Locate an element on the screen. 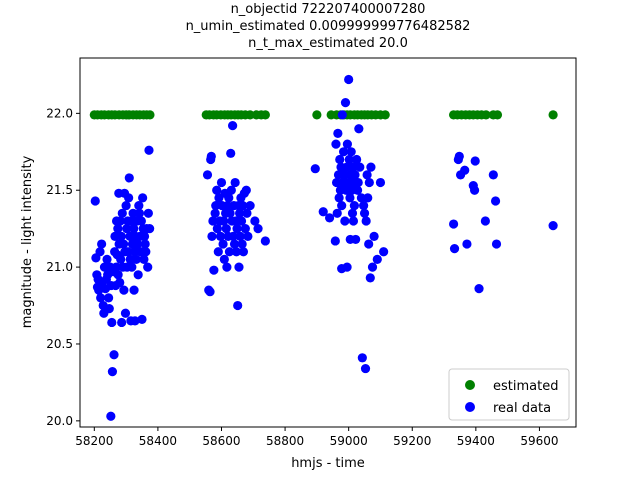 Image resolution: width=640 pixels, height=480 pixels. y-tick-label: 22.0 is located at coordinates (59, 113).